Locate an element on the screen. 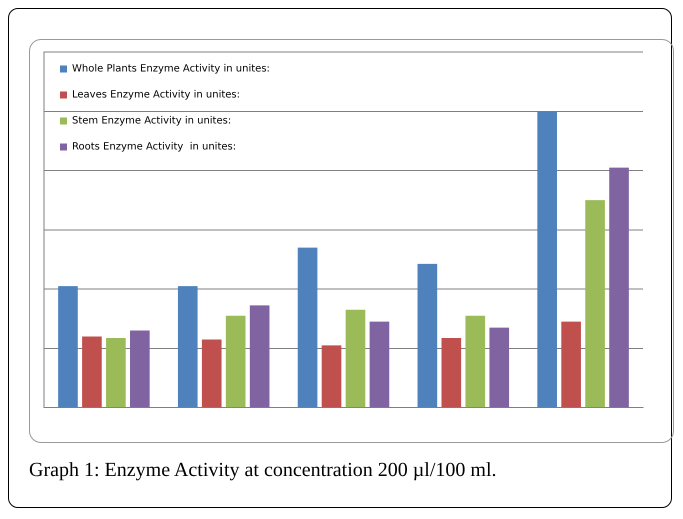  legend-label: Roots Enzyme Activity in unites: is located at coordinates (154, 147).